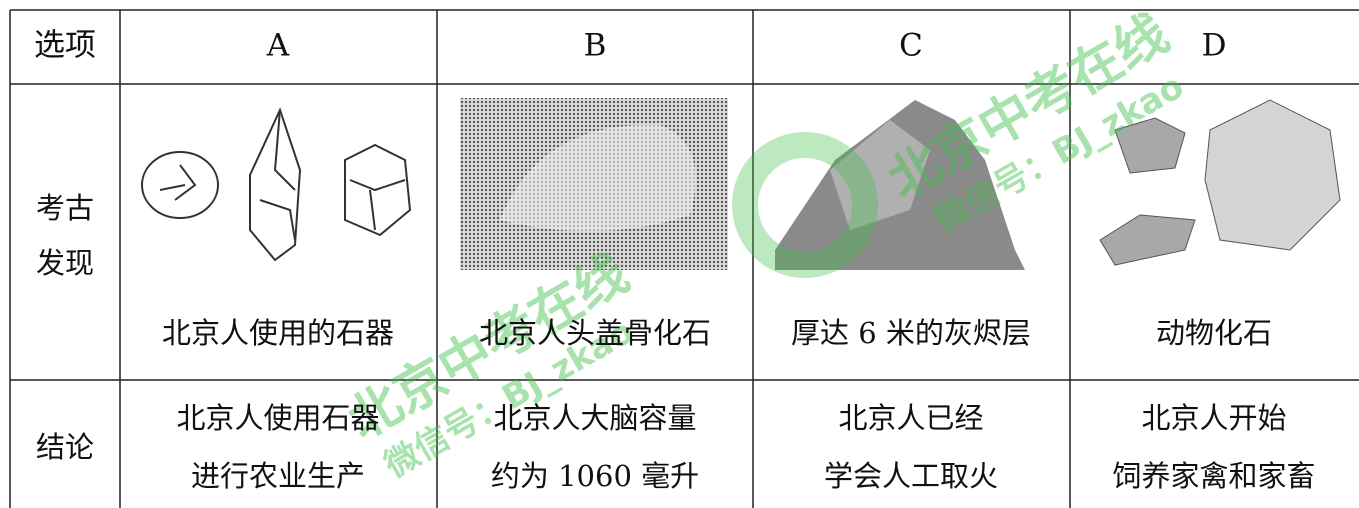  Describe the element at coordinates (595, 46) in the screenshot. I see `header-cell: B` at that location.